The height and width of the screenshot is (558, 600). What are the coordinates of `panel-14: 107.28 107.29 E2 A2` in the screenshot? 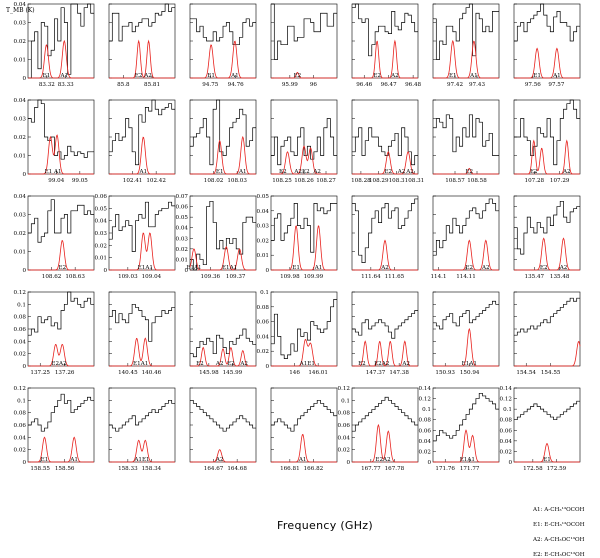 It's located at (547, 141).